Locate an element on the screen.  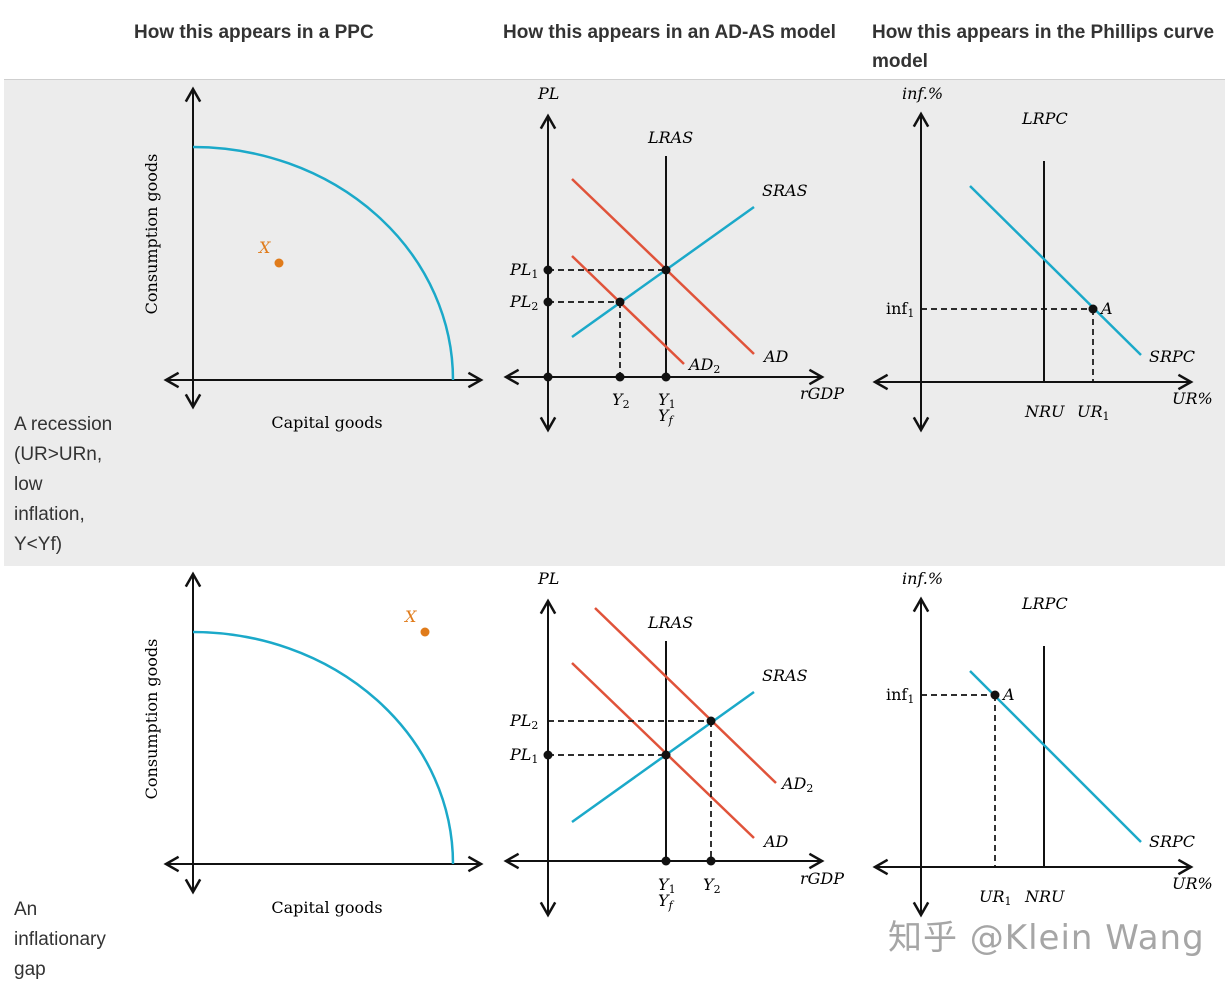
ppc-diagram-recession: X Capital goods Consumption goods is located at coordinates (313, 259).